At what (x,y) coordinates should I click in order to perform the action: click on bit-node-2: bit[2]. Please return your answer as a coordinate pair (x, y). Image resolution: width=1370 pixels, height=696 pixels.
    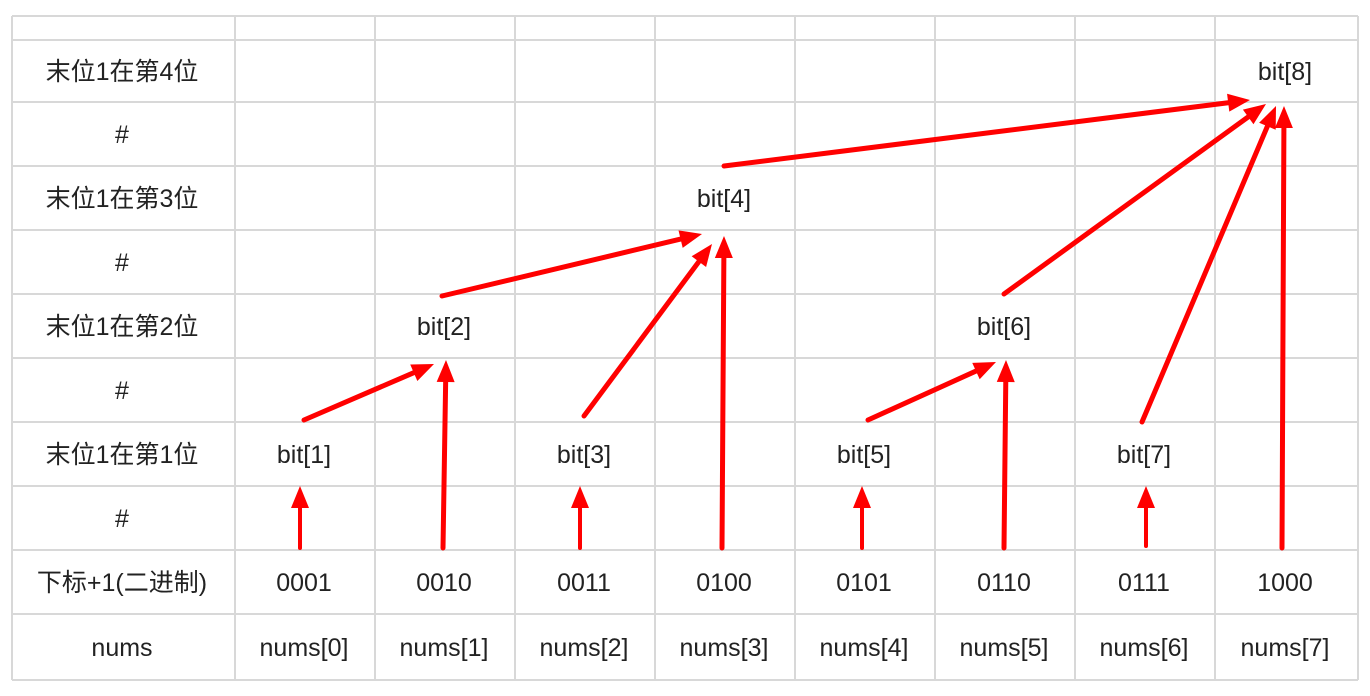
    Looking at the image, I should click on (444, 327).